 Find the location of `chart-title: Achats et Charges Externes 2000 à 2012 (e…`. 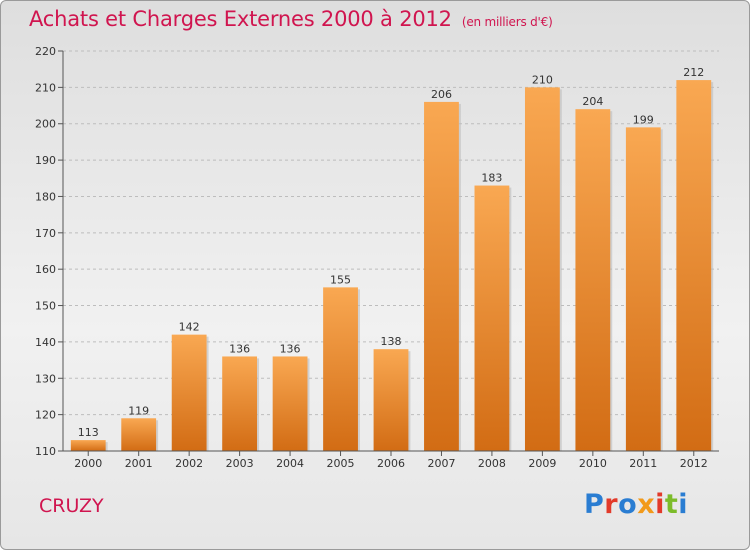

chart-title: Achats et Charges Externes 2000 à 2012 (e… is located at coordinates (291, 19).